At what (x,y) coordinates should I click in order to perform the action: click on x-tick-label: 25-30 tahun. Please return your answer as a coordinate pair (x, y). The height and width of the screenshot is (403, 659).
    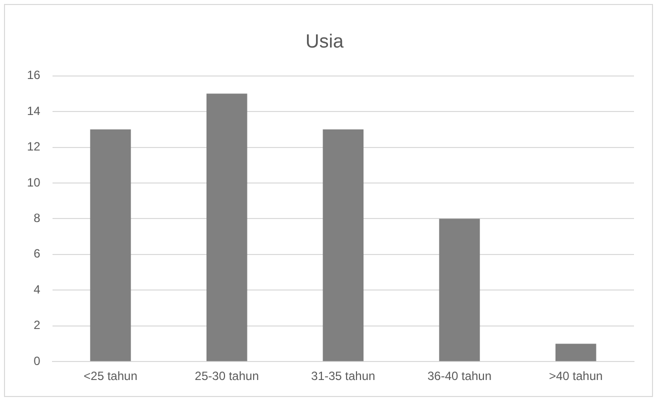
    Looking at the image, I should click on (226, 376).